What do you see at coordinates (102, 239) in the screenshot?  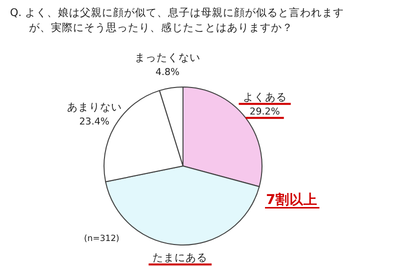 I see `text: (n=312)` at bounding box center [102, 239].